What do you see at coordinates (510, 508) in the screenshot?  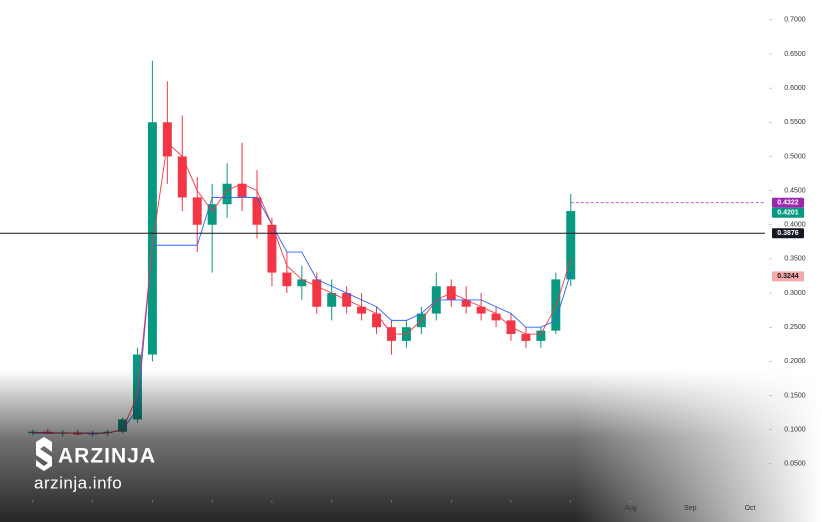 I see `x-tick-label: Jun` at bounding box center [510, 508].